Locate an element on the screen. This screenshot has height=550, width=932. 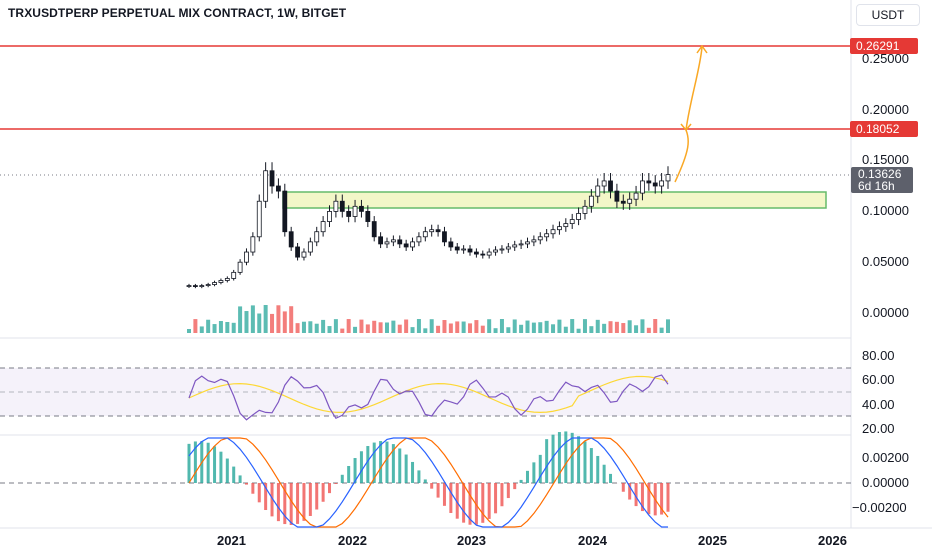
tag-target-high is located at coordinates (884, 46).